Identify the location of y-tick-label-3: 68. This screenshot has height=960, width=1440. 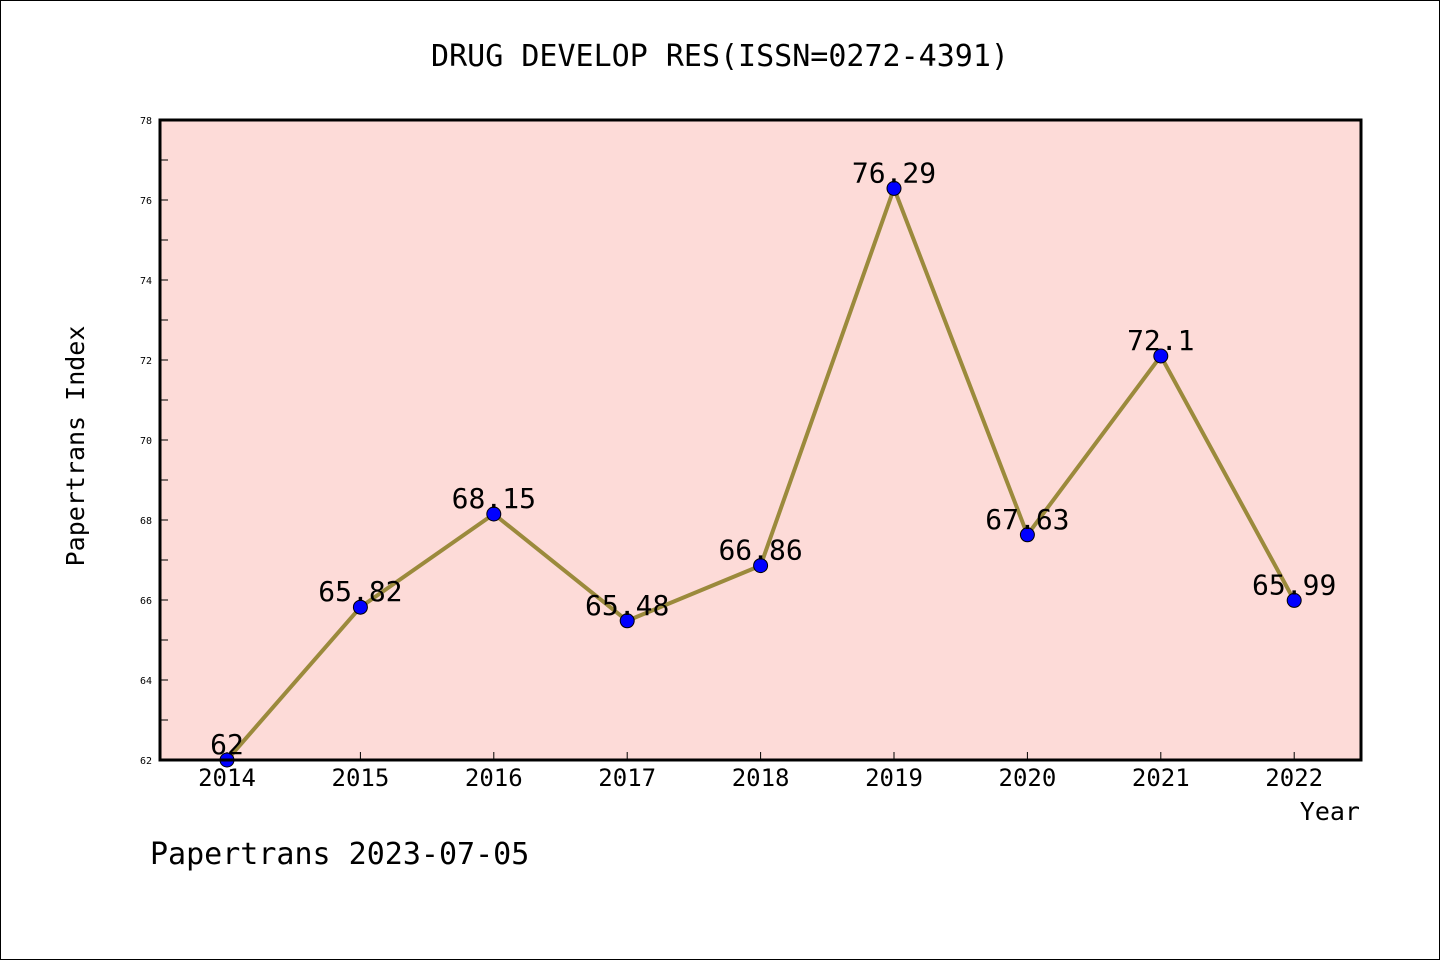
(146, 521).